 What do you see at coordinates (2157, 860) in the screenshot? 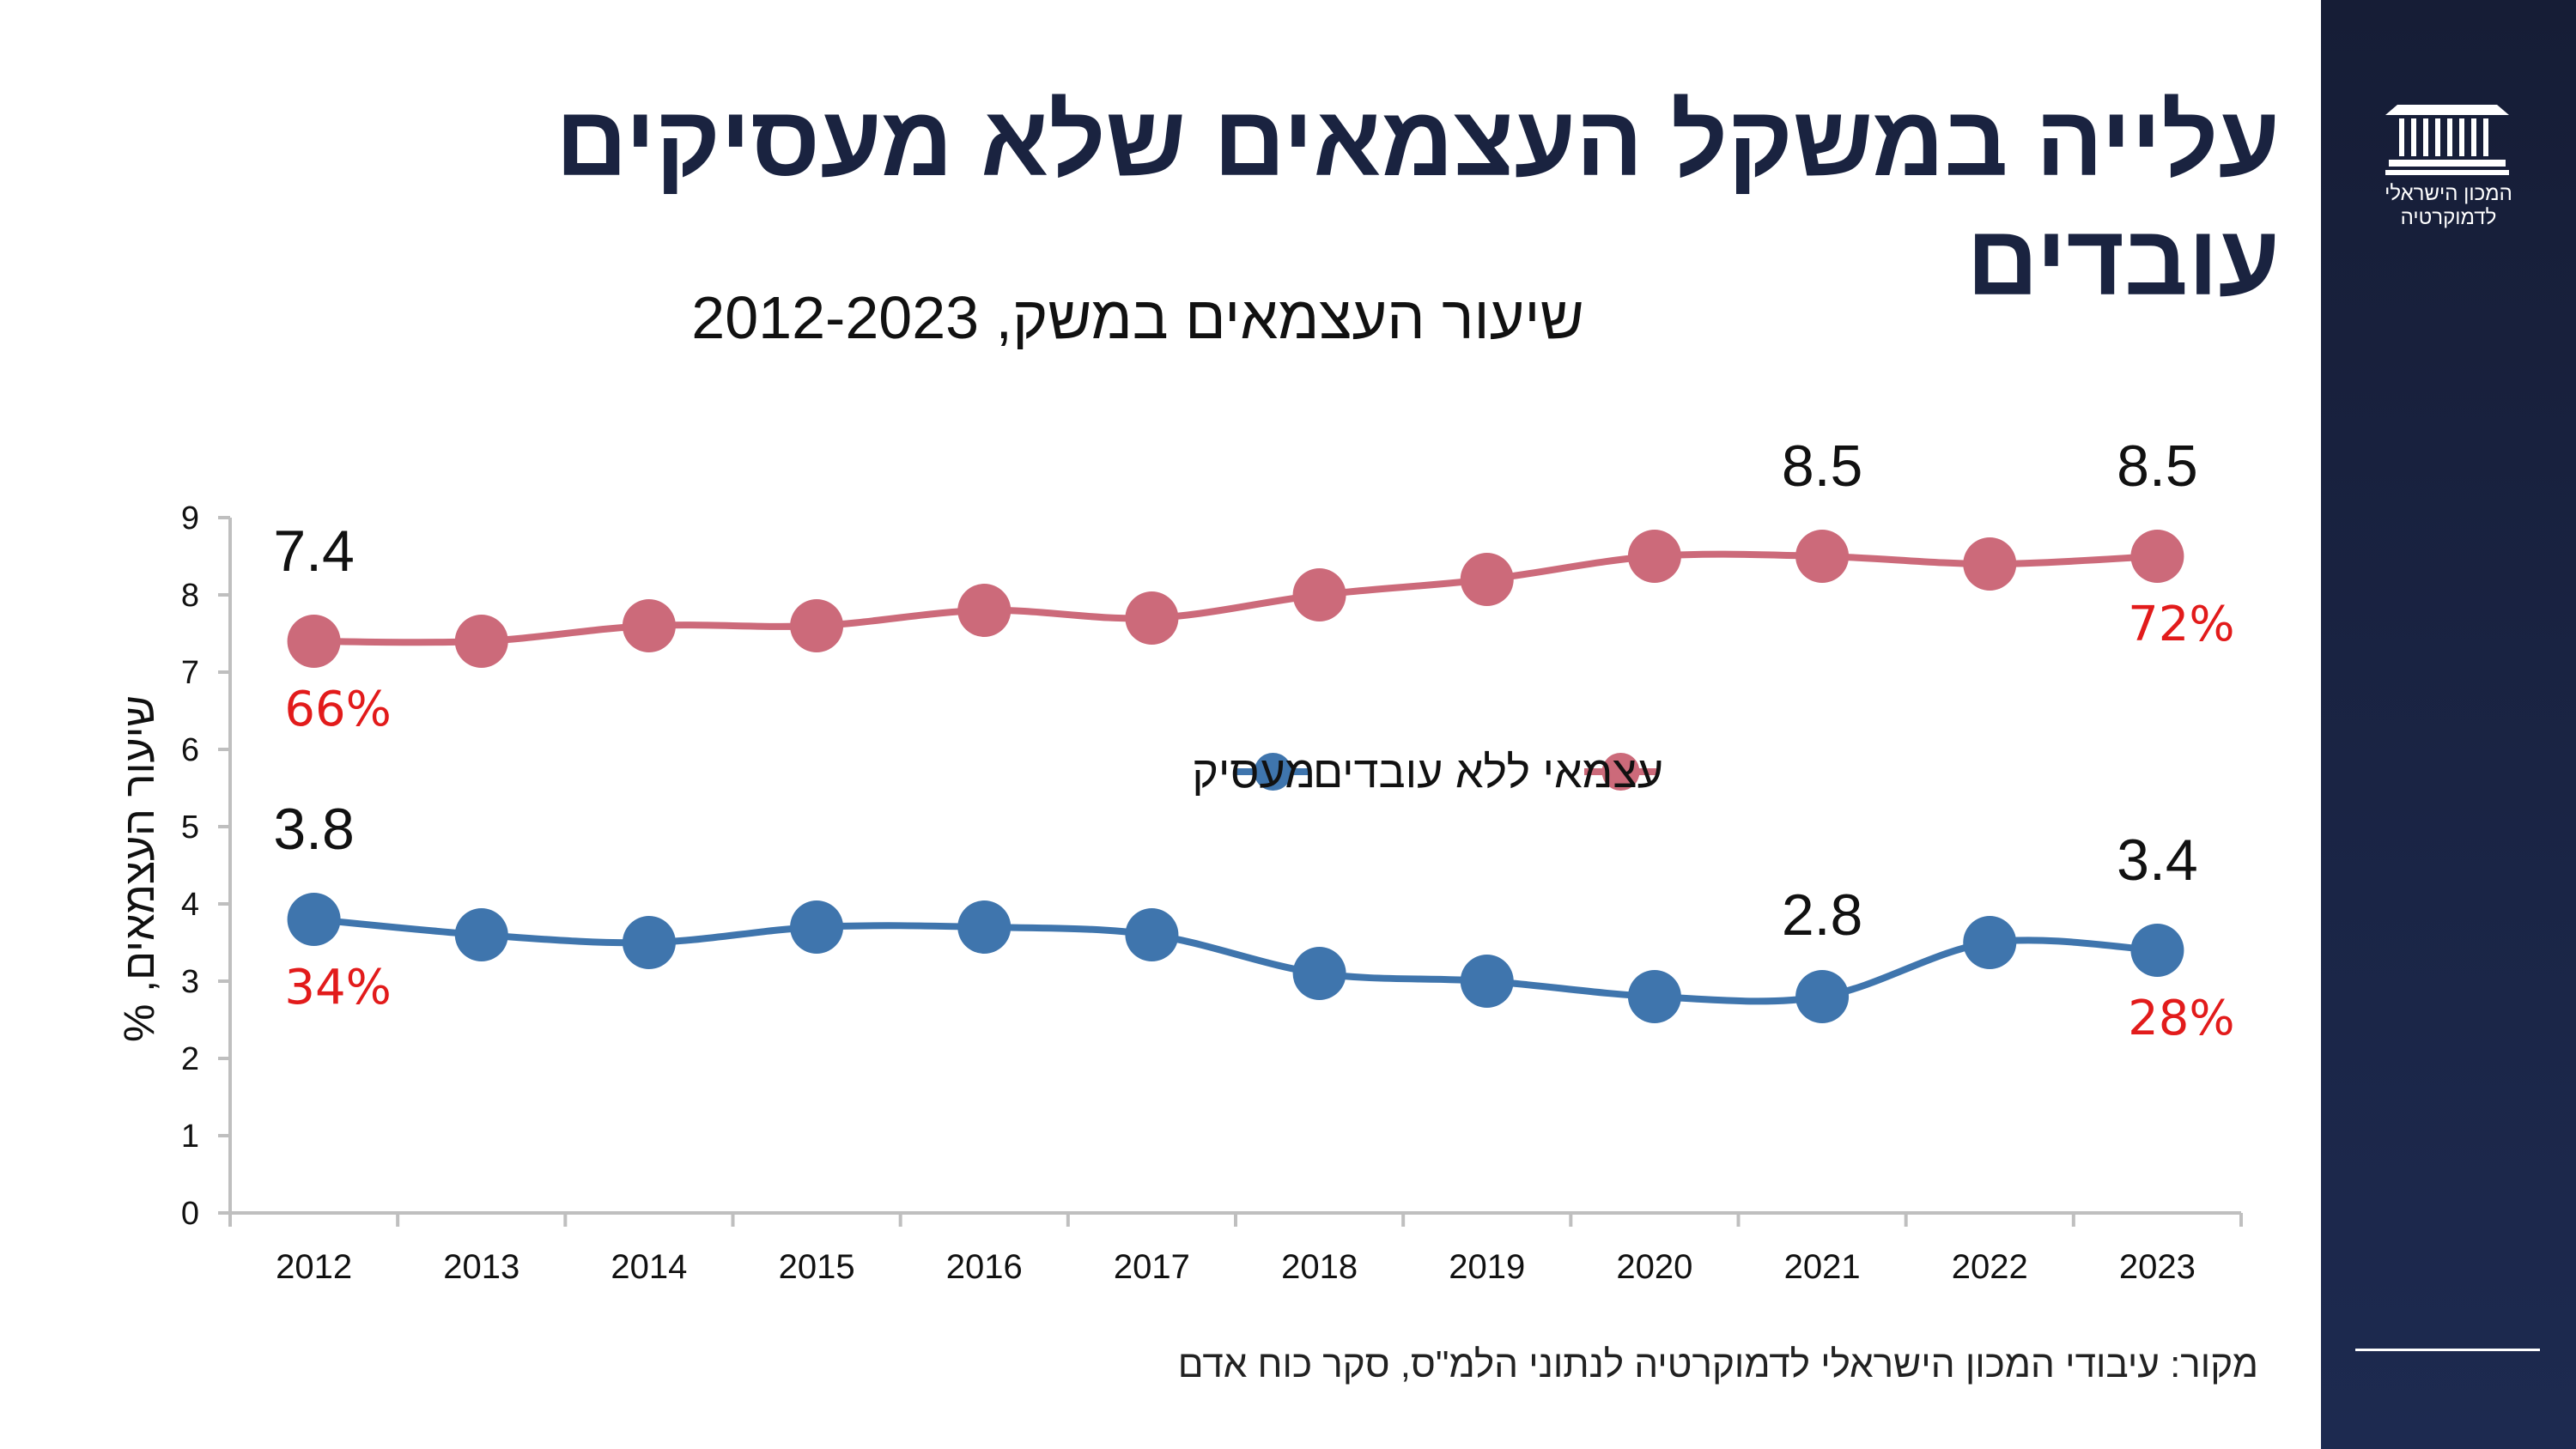
I see `data-label: 3.4` at bounding box center [2157, 860].